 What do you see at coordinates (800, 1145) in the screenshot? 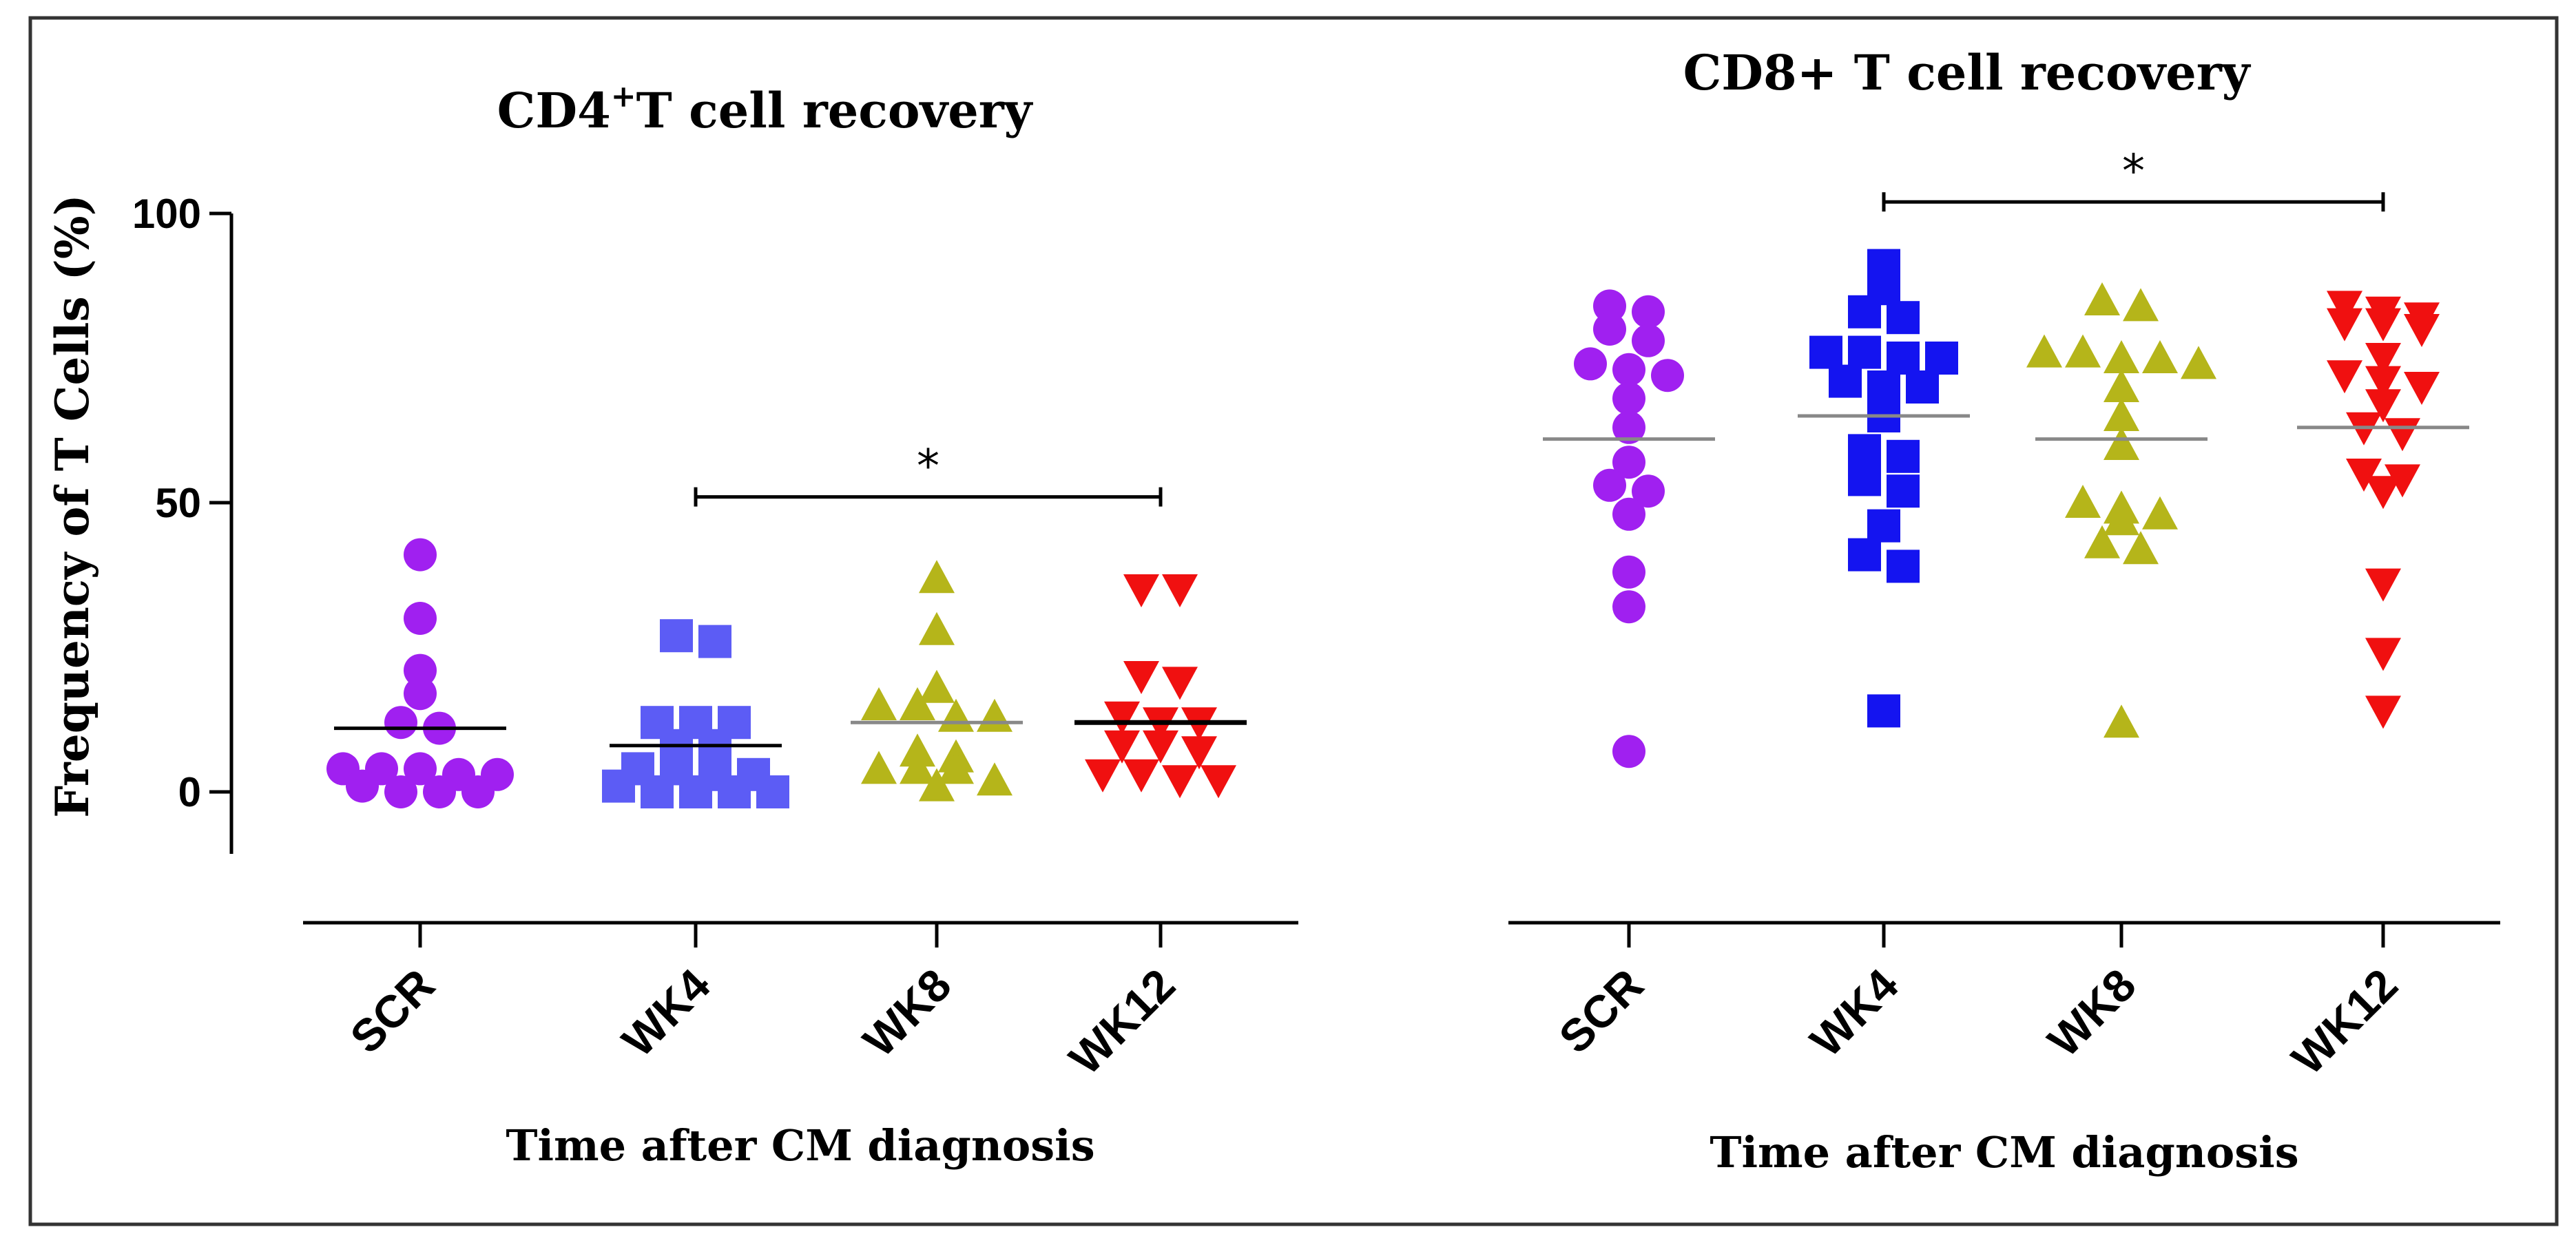
I see `cd4-x-axis-label: Time after CM diagnosis` at bounding box center [800, 1145].